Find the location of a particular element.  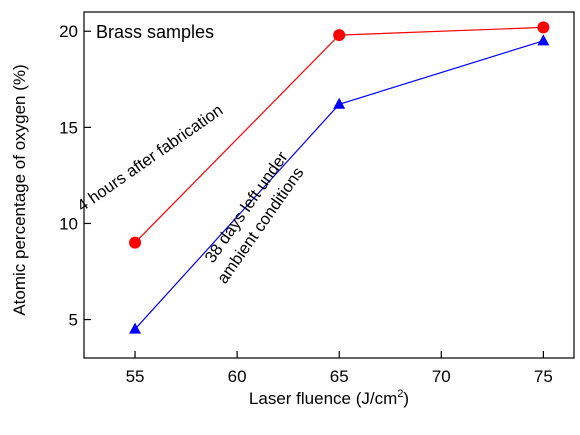

x-tick-label: 75 is located at coordinates (543, 376).